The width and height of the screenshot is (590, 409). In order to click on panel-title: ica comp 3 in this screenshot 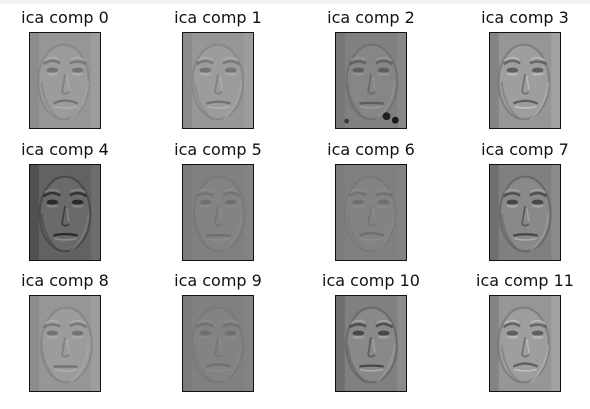, I will do `click(525, 17)`.